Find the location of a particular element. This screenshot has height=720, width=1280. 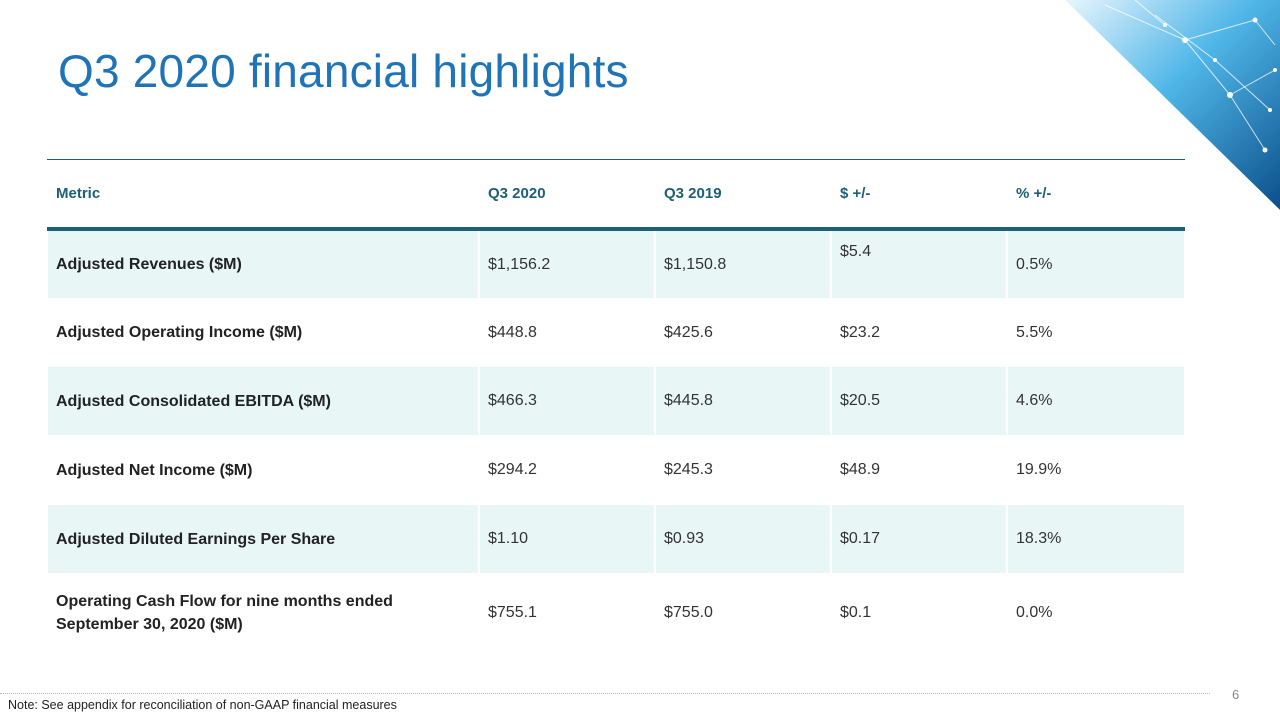

q3-2020-cell: $755.1 is located at coordinates (512, 612).